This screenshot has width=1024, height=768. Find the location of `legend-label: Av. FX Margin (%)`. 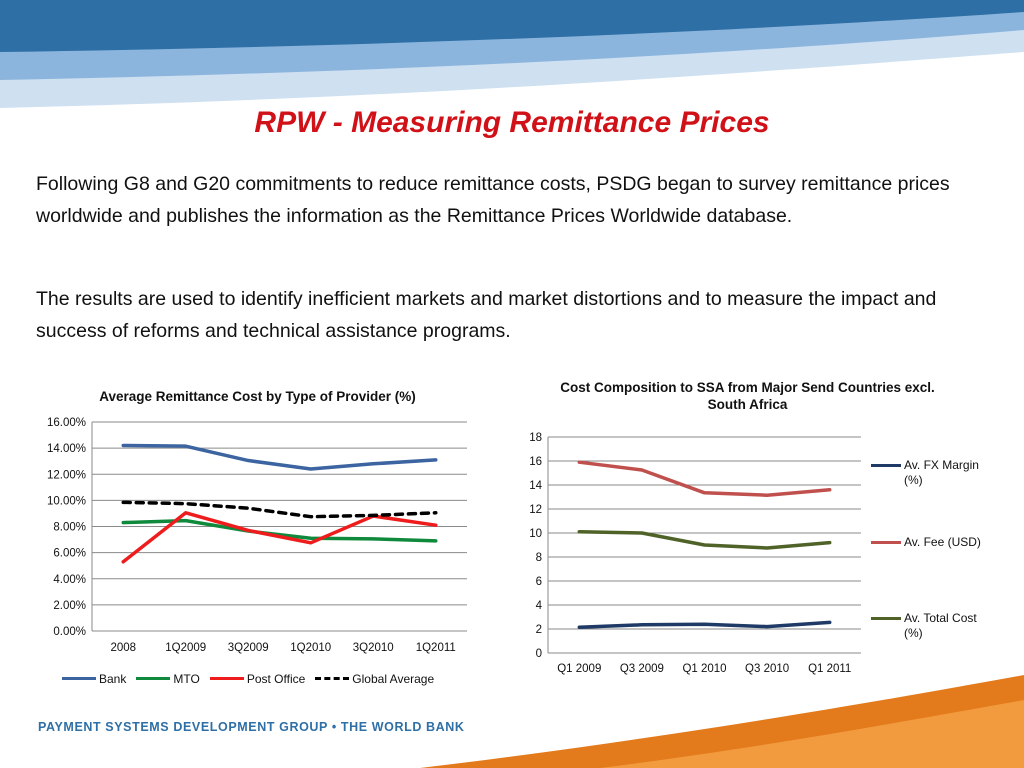

legend-label: Av. FX Margin (%) is located at coordinates (941, 472).